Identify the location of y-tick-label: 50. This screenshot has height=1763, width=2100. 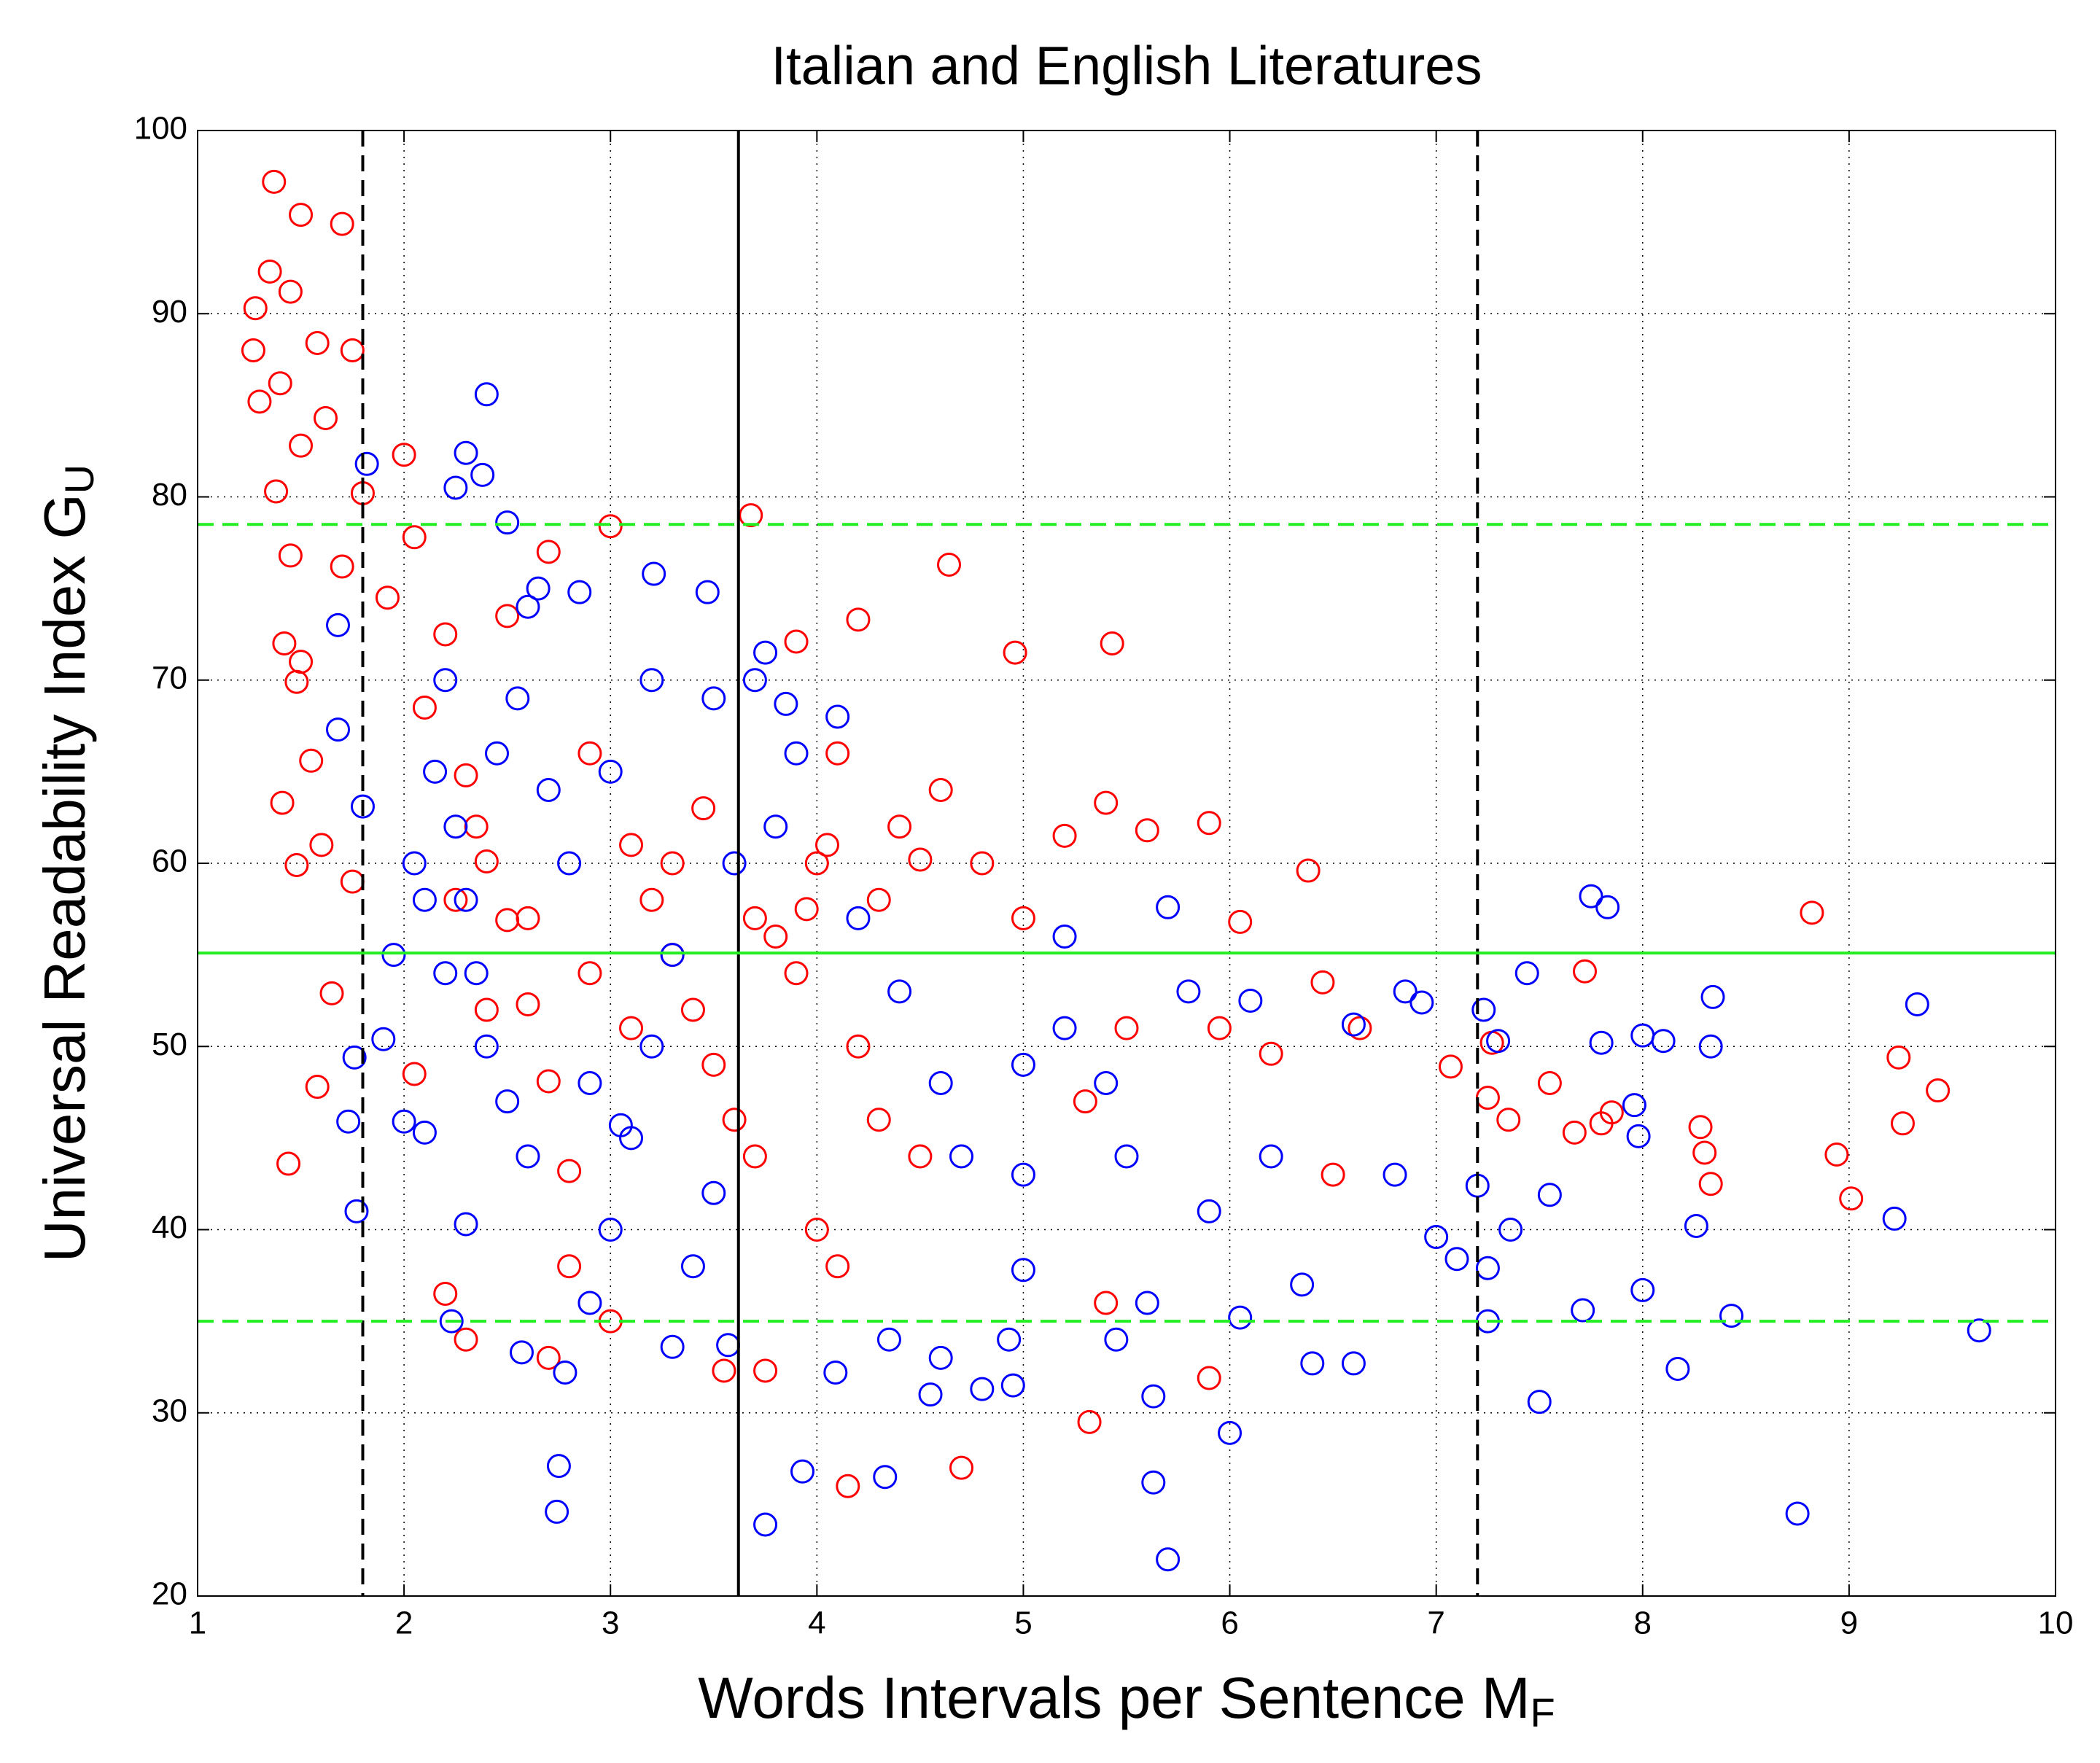
(169, 1044).